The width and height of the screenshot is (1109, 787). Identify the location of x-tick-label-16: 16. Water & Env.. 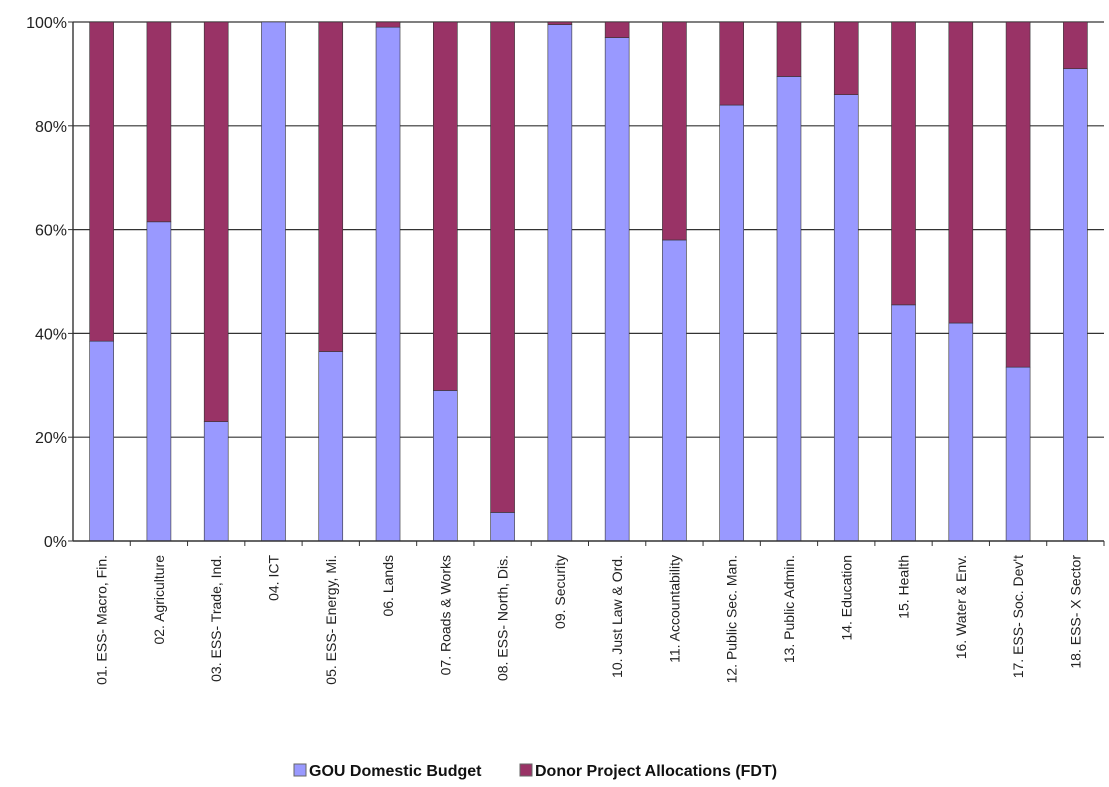
(961, 607).